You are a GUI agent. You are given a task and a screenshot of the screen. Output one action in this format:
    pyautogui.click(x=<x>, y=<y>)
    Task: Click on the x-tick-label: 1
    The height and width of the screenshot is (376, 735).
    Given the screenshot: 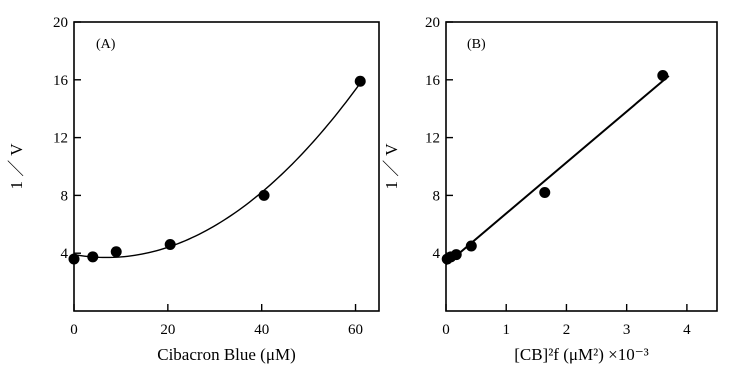 What is the action you would take?
    pyautogui.click(x=506, y=330)
    